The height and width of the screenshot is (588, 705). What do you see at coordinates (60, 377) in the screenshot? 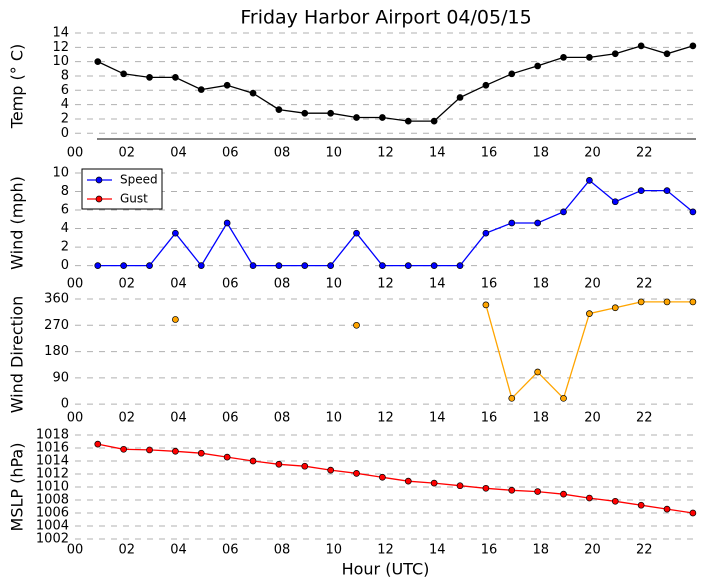
I see `y-tick-label: 90` at bounding box center [60, 377].